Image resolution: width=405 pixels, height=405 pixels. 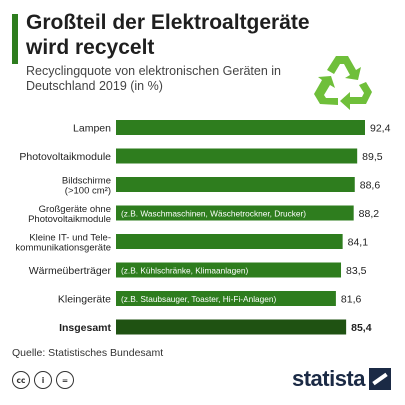 I want to click on category-label: Insgesamt, so click(x=85, y=328).